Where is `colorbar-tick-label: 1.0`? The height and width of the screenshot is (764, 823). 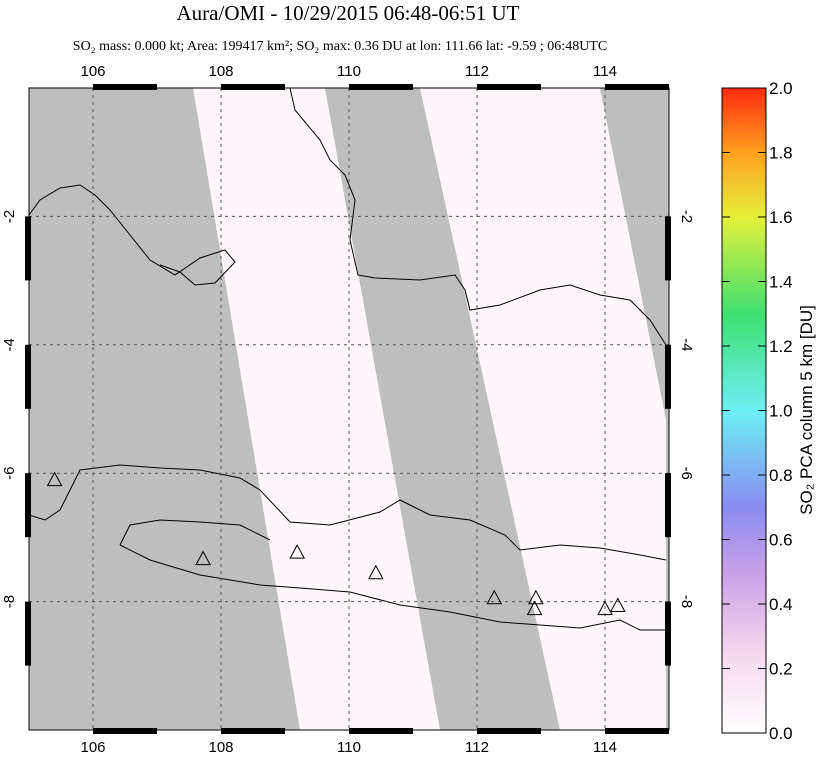
colorbar-tick-label: 1.0 is located at coordinates (781, 411).